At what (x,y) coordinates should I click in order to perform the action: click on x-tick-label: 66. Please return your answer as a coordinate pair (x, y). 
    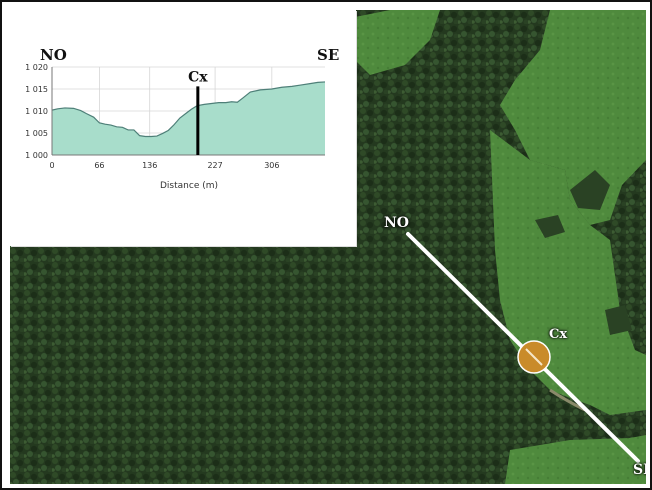
    Looking at the image, I should click on (99, 165).